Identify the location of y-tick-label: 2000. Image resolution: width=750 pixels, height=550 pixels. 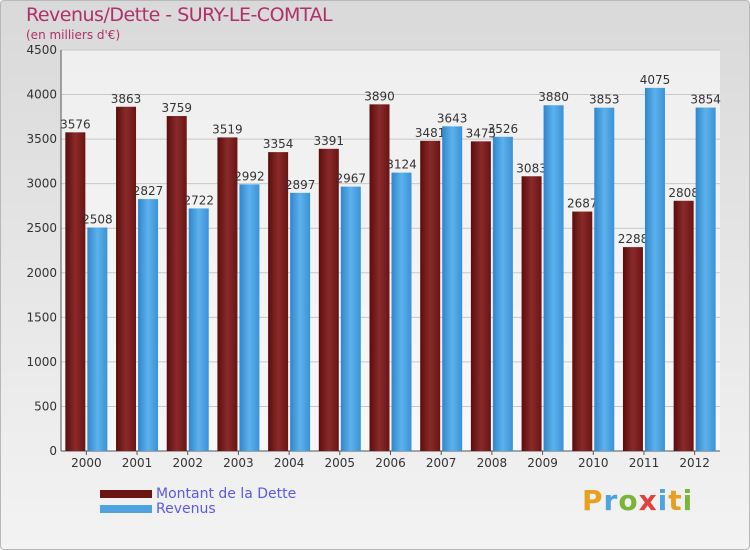
(41, 273).